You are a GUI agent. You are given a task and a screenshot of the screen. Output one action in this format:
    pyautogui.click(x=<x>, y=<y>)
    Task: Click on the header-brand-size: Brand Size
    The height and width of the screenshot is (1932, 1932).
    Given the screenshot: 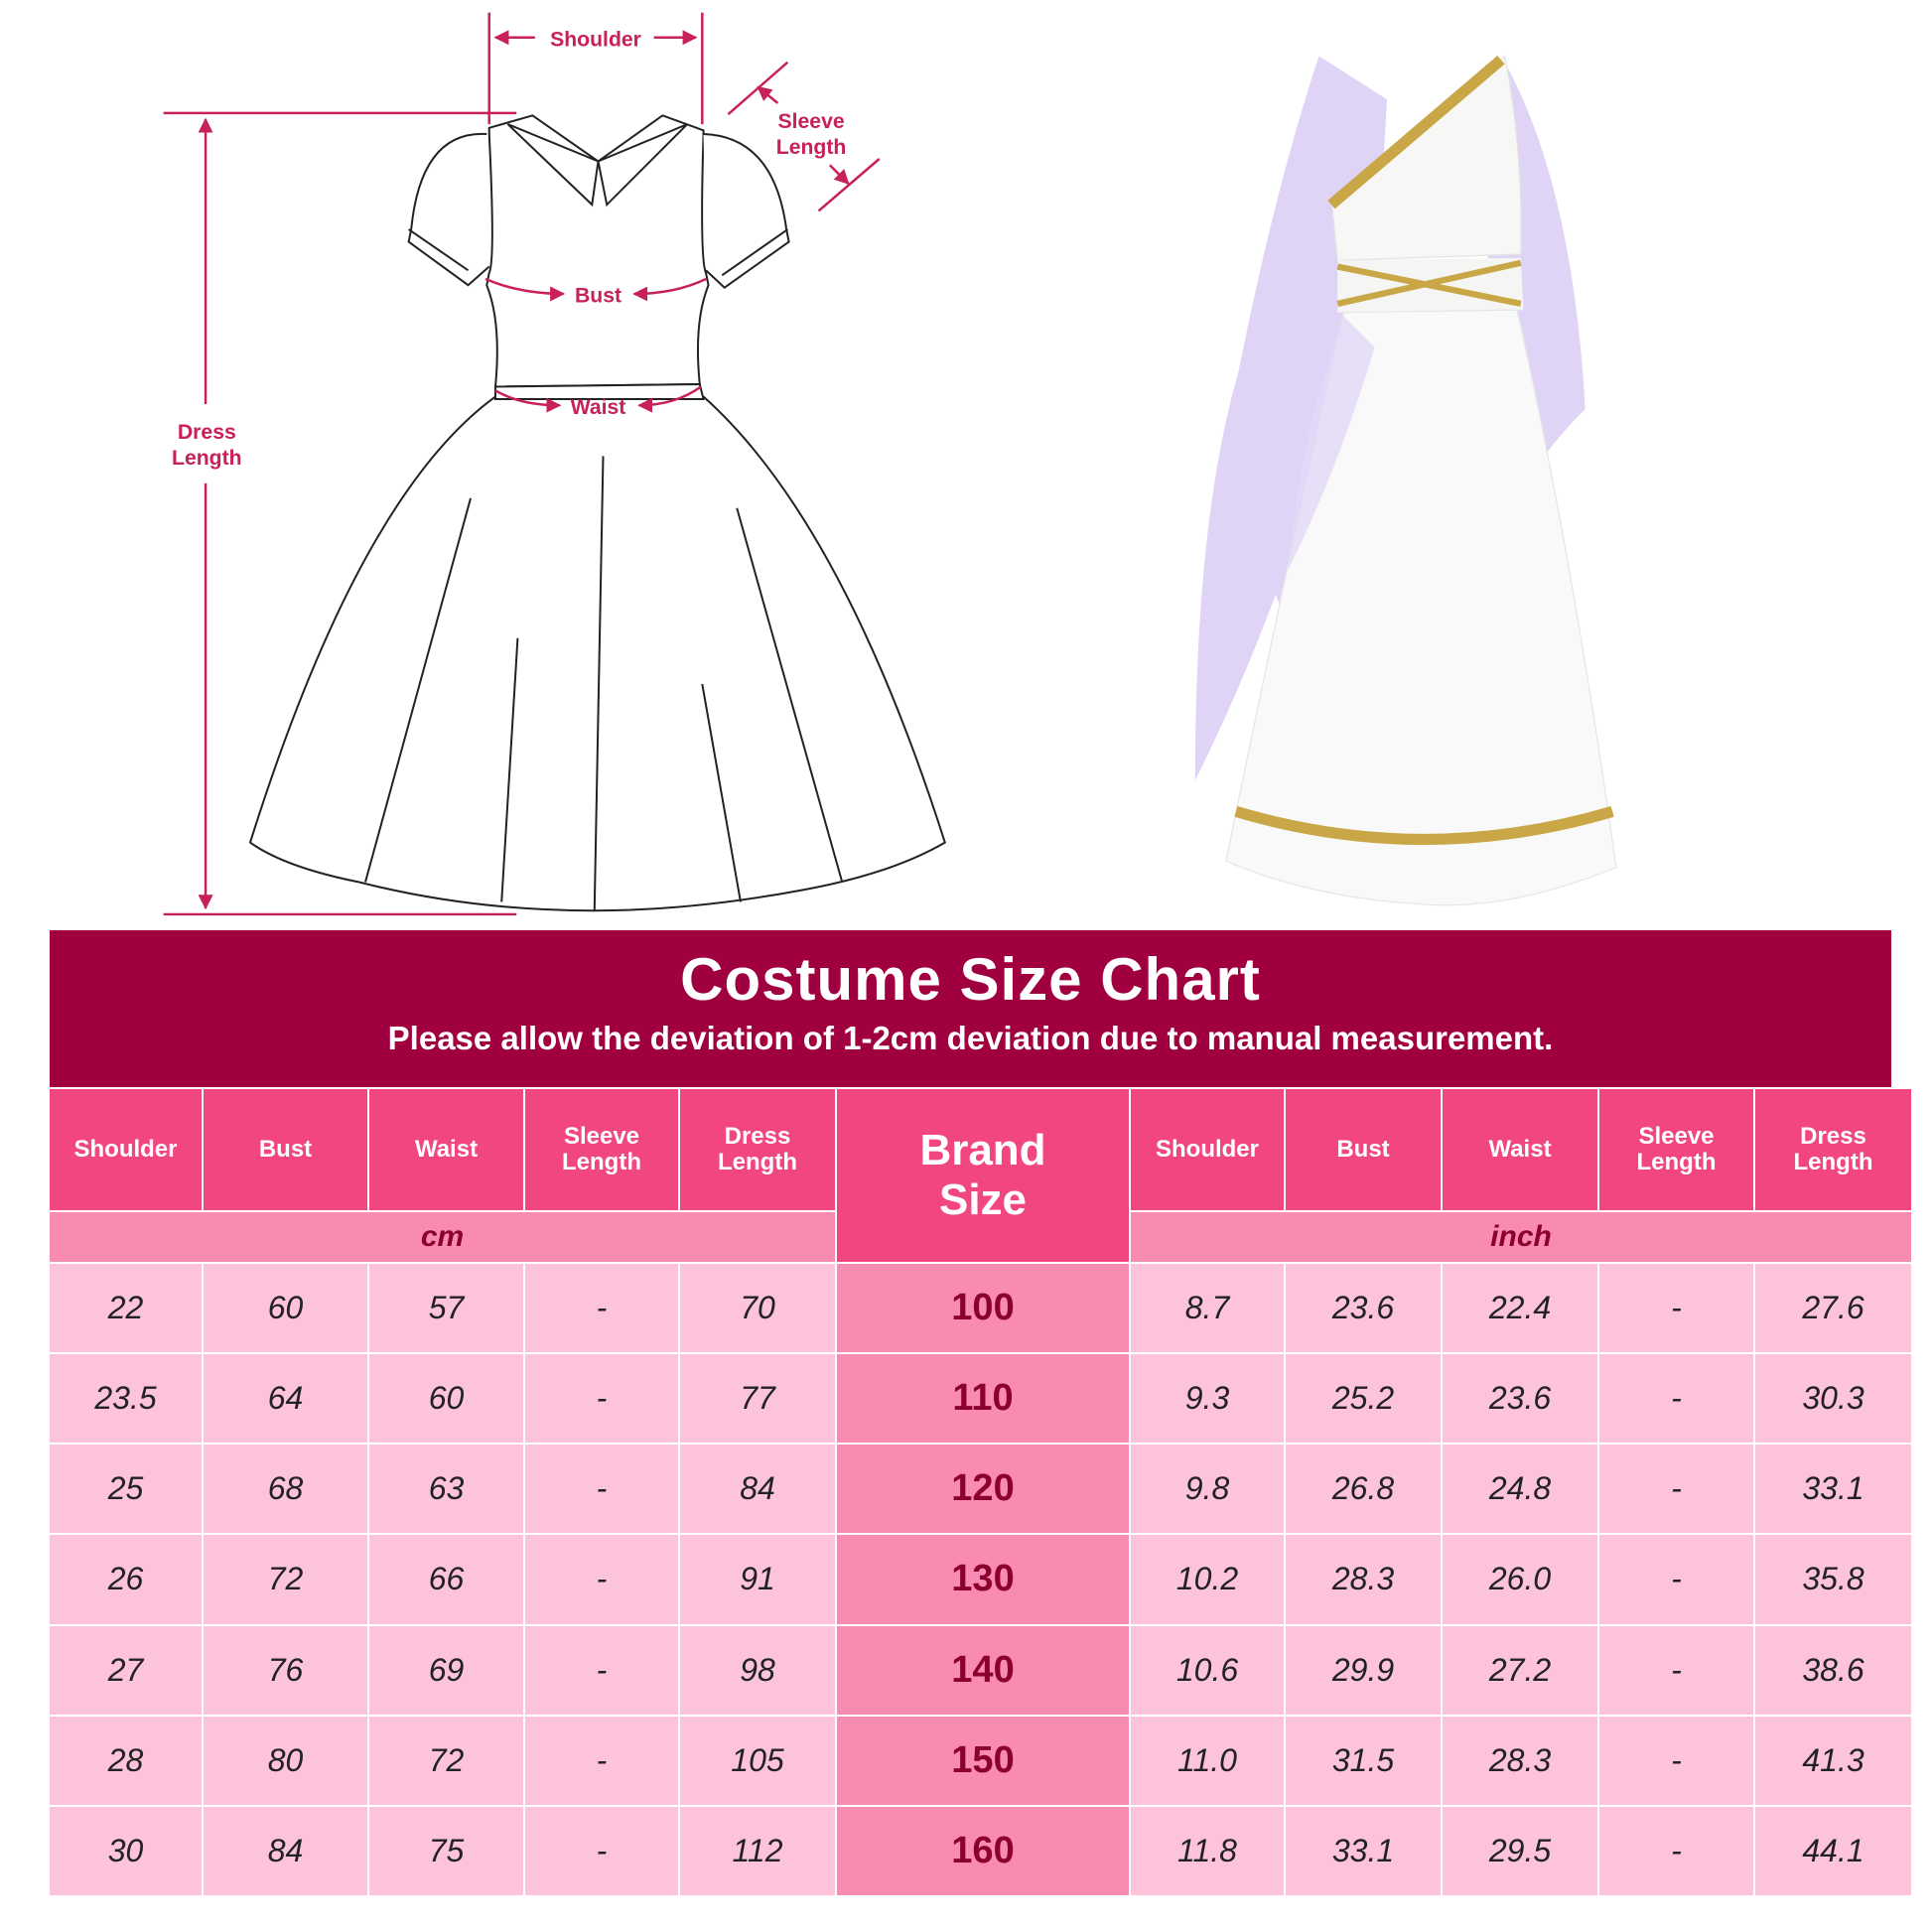 What is the action you would take?
    pyautogui.click(x=983, y=1175)
    